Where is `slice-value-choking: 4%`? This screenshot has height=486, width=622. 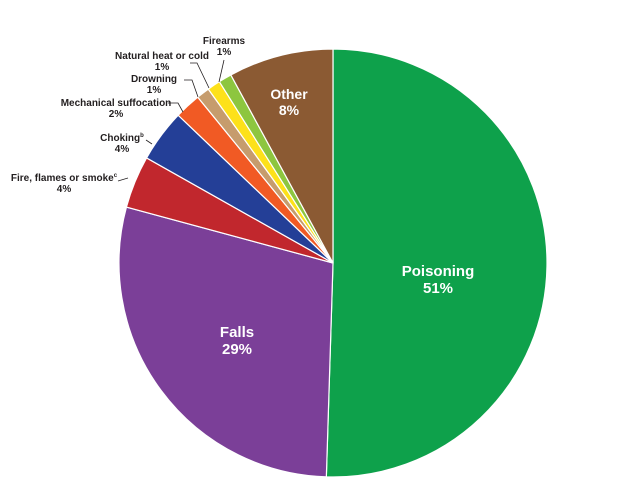
slice-value-choking: 4% is located at coordinates (122, 149).